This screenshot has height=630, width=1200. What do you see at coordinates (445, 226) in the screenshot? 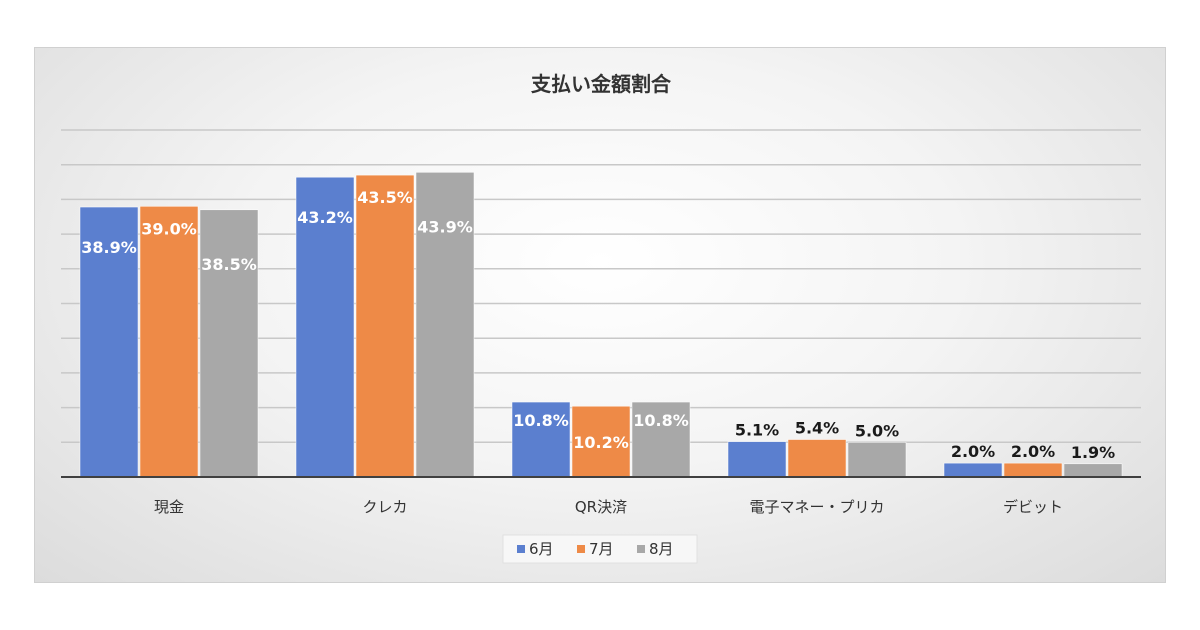
I see `data-label: 43.9%` at bounding box center [445, 226].